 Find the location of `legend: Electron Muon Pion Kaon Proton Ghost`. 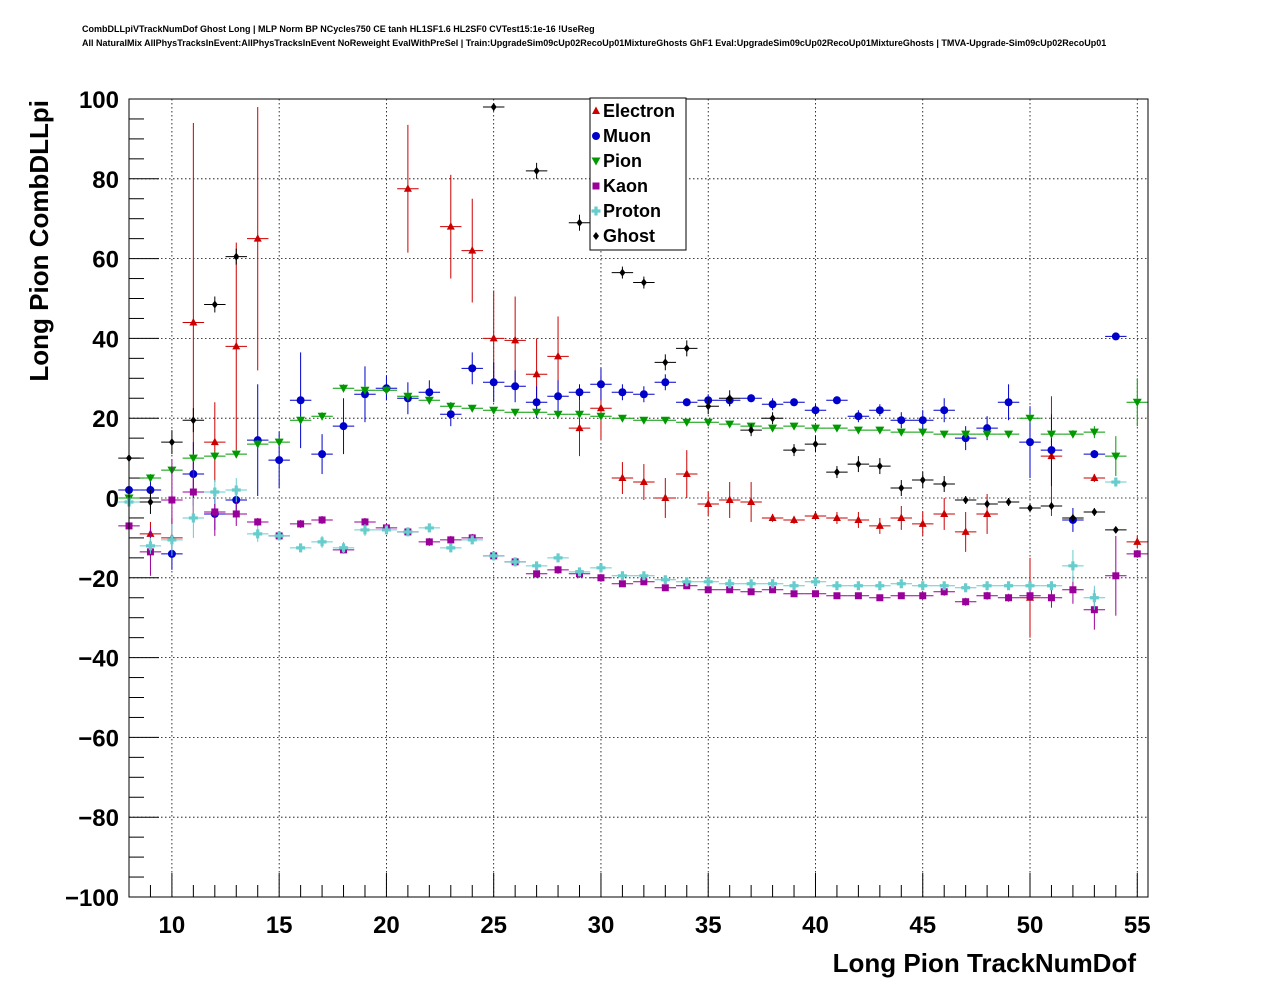

legend: Electron Muon Pion Kaon Proton Ghost is located at coordinates (638, 174).